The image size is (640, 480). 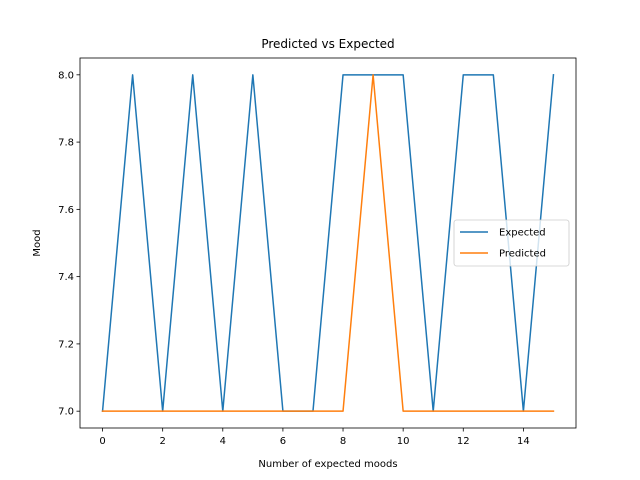 What do you see at coordinates (66, 277) in the screenshot?
I see `y-tick-label: 7.4` at bounding box center [66, 277].